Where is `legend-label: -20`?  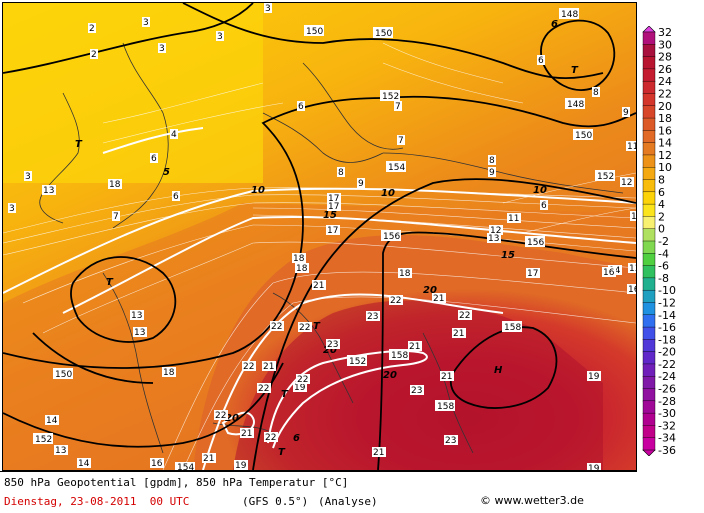
legend-label: -20 is located at coordinates (667, 352).